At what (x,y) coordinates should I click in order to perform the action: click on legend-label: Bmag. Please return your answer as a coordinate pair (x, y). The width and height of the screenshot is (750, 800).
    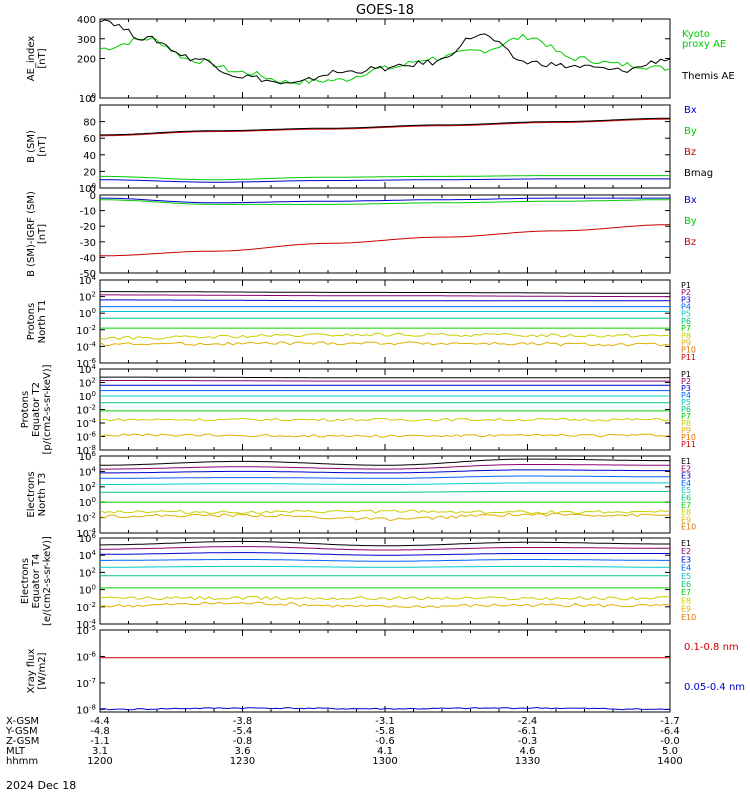
    Looking at the image, I should click on (698, 173).